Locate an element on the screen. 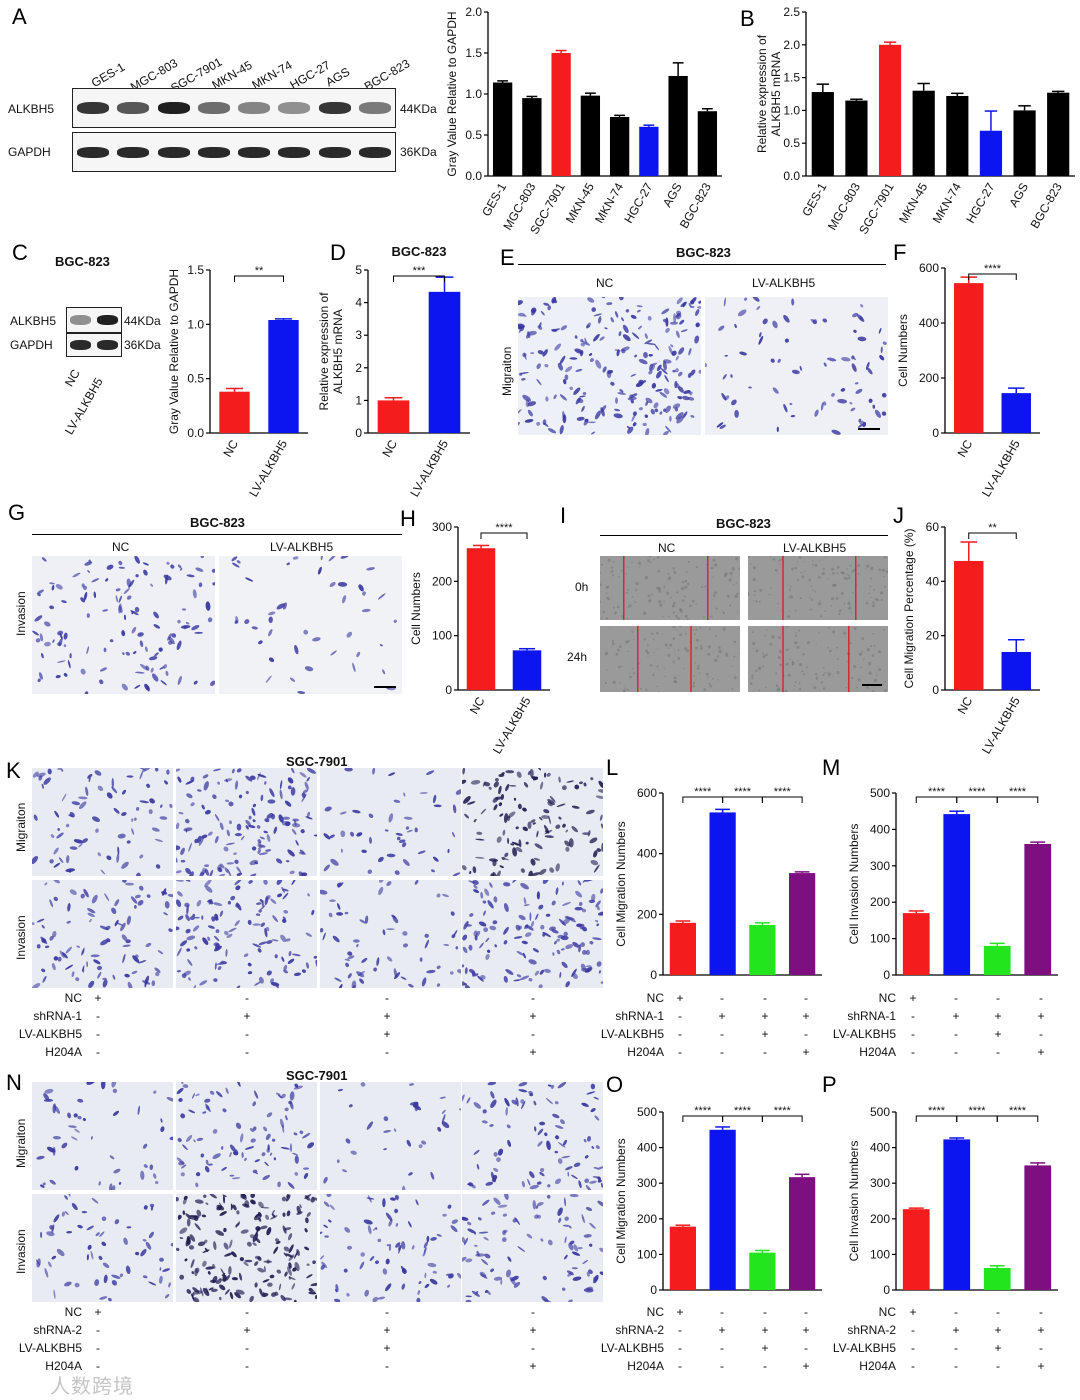 The image size is (1080, 1400). panel-letter-f: F is located at coordinates (900, 252).